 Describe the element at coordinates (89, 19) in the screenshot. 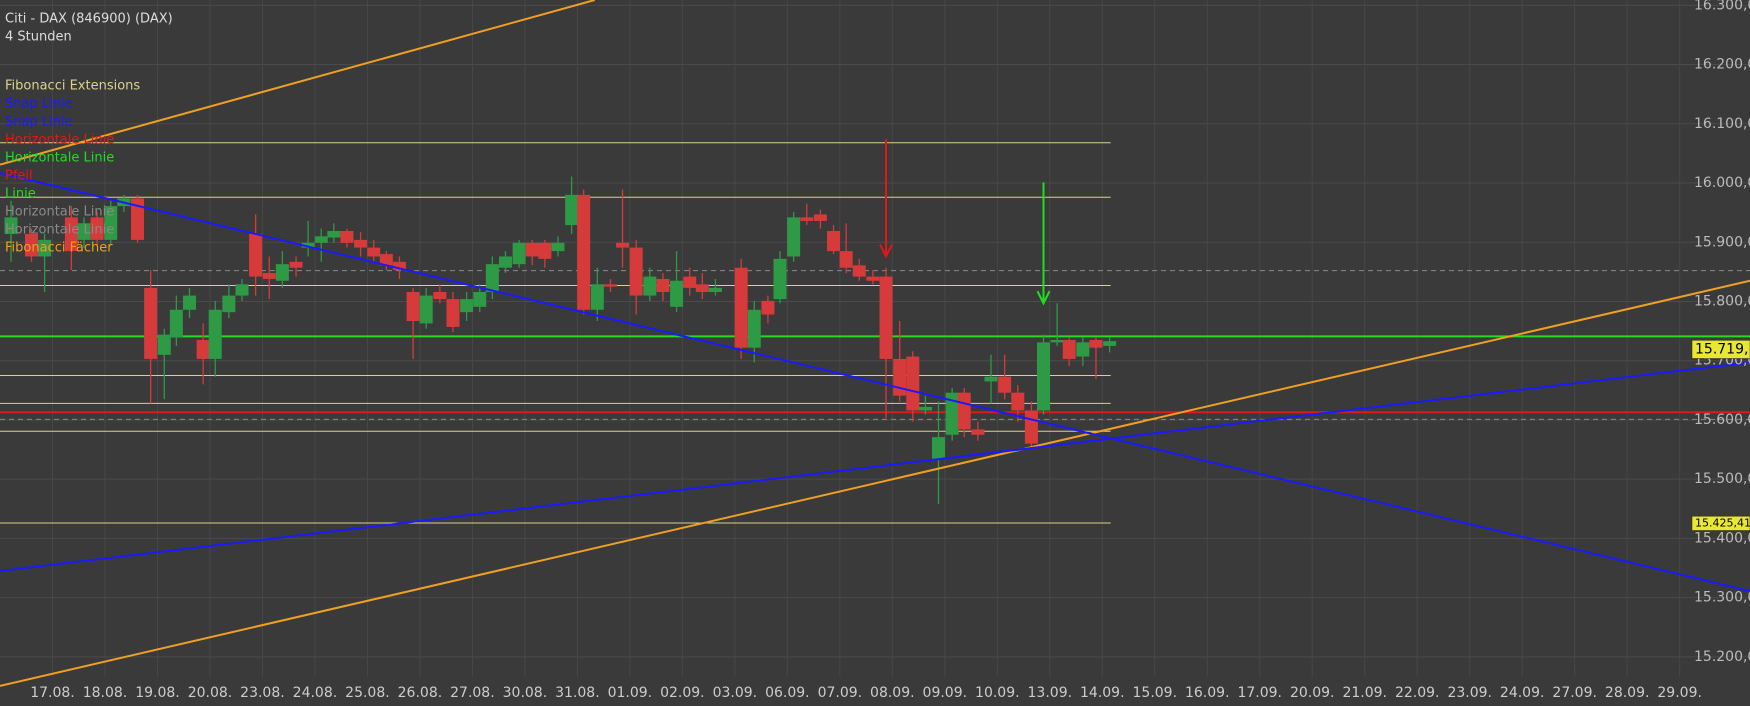

I see `chart-title: Citi - DAX (846900) (DAX)` at that location.